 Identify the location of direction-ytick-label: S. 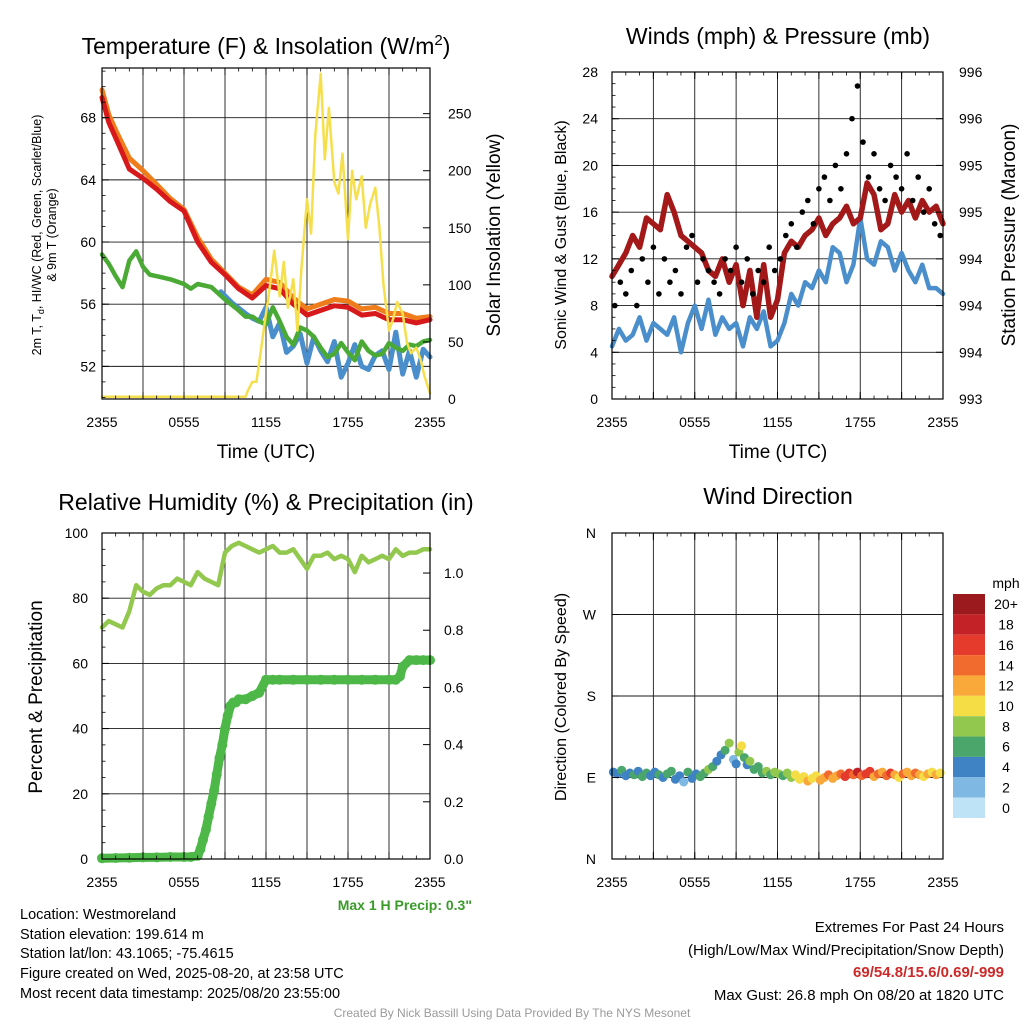
(591, 696).